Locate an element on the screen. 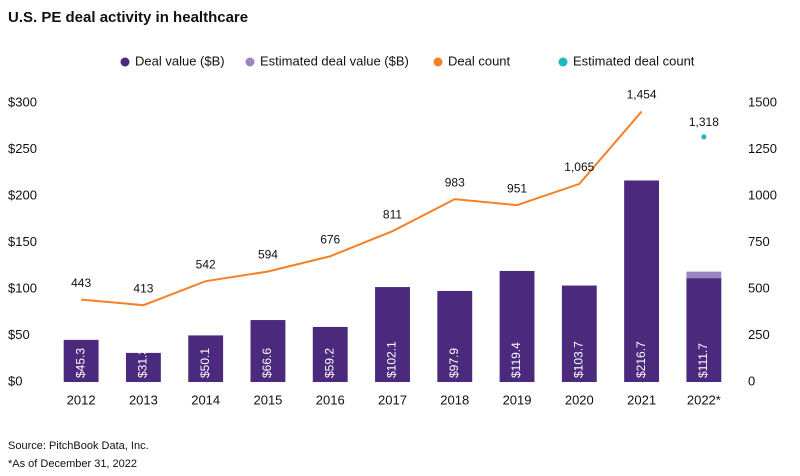 This screenshot has height=476, width=800. y2-tick-label: 1500 is located at coordinates (762, 101).